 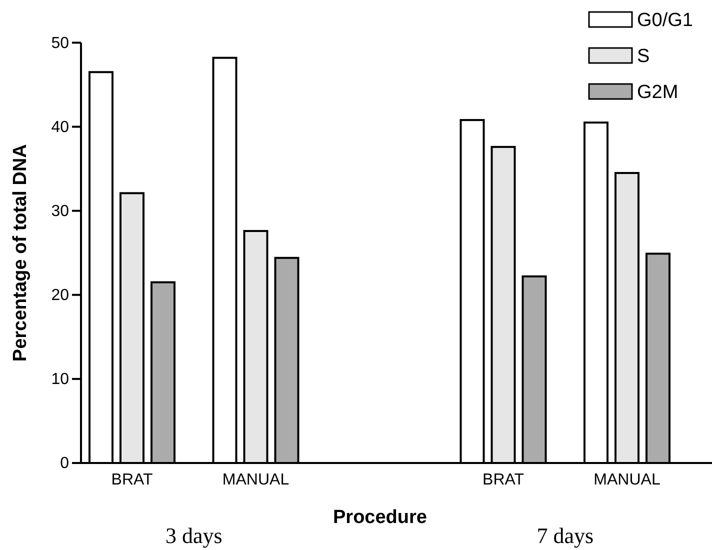 I want to click on y-tick-label: 50, so click(x=60, y=43).